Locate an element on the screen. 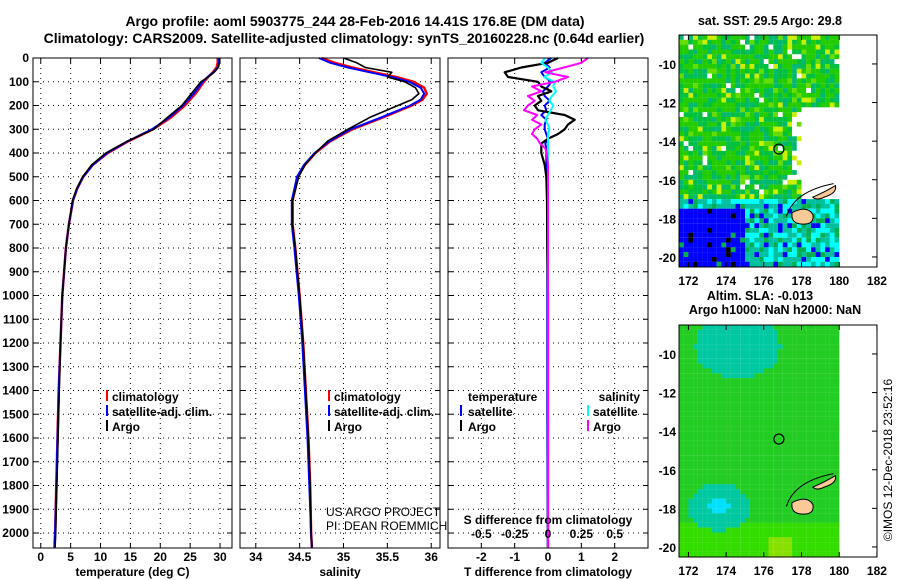 The image size is (900, 580). legend-label-argo: Argo is located at coordinates (348, 427).